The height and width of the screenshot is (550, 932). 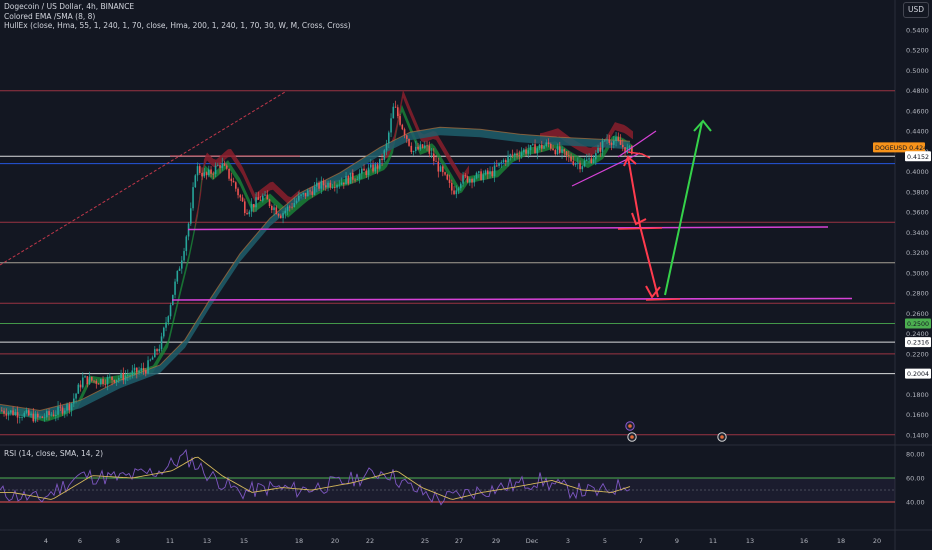 What do you see at coordinates (702, 125) in the screenshot?
I see `arrow-head` at bounding box center [702, 125].